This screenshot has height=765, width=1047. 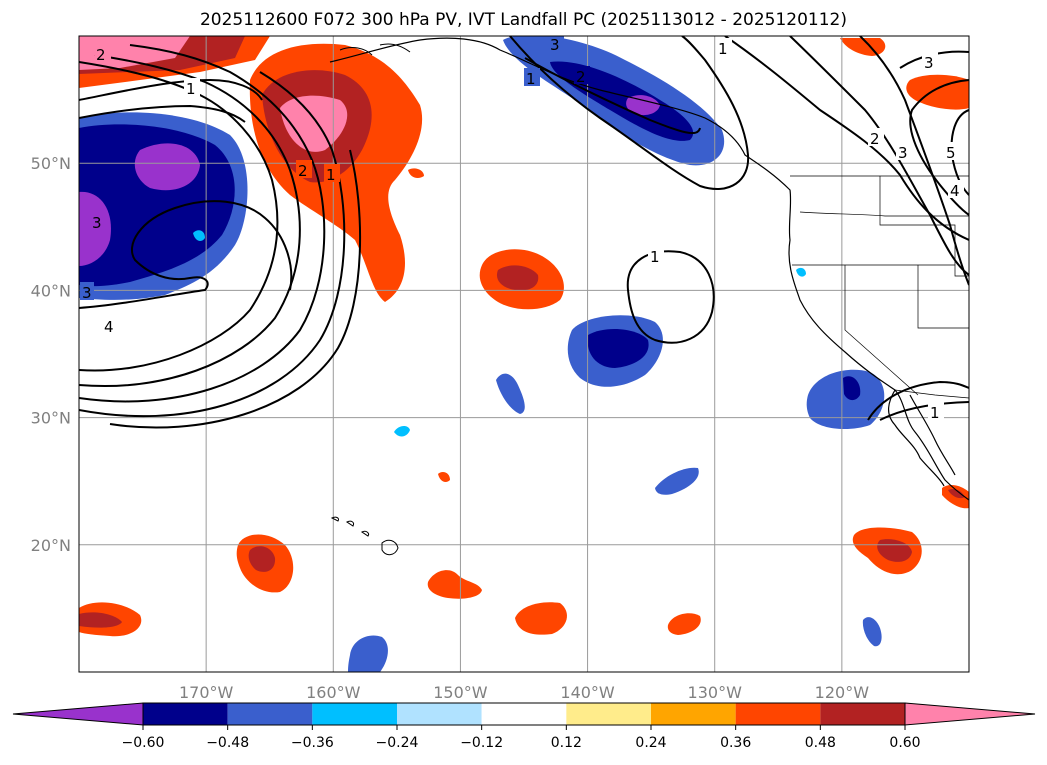 I want to click on y-tick-label: 30°N, so click(x=51, y=418).